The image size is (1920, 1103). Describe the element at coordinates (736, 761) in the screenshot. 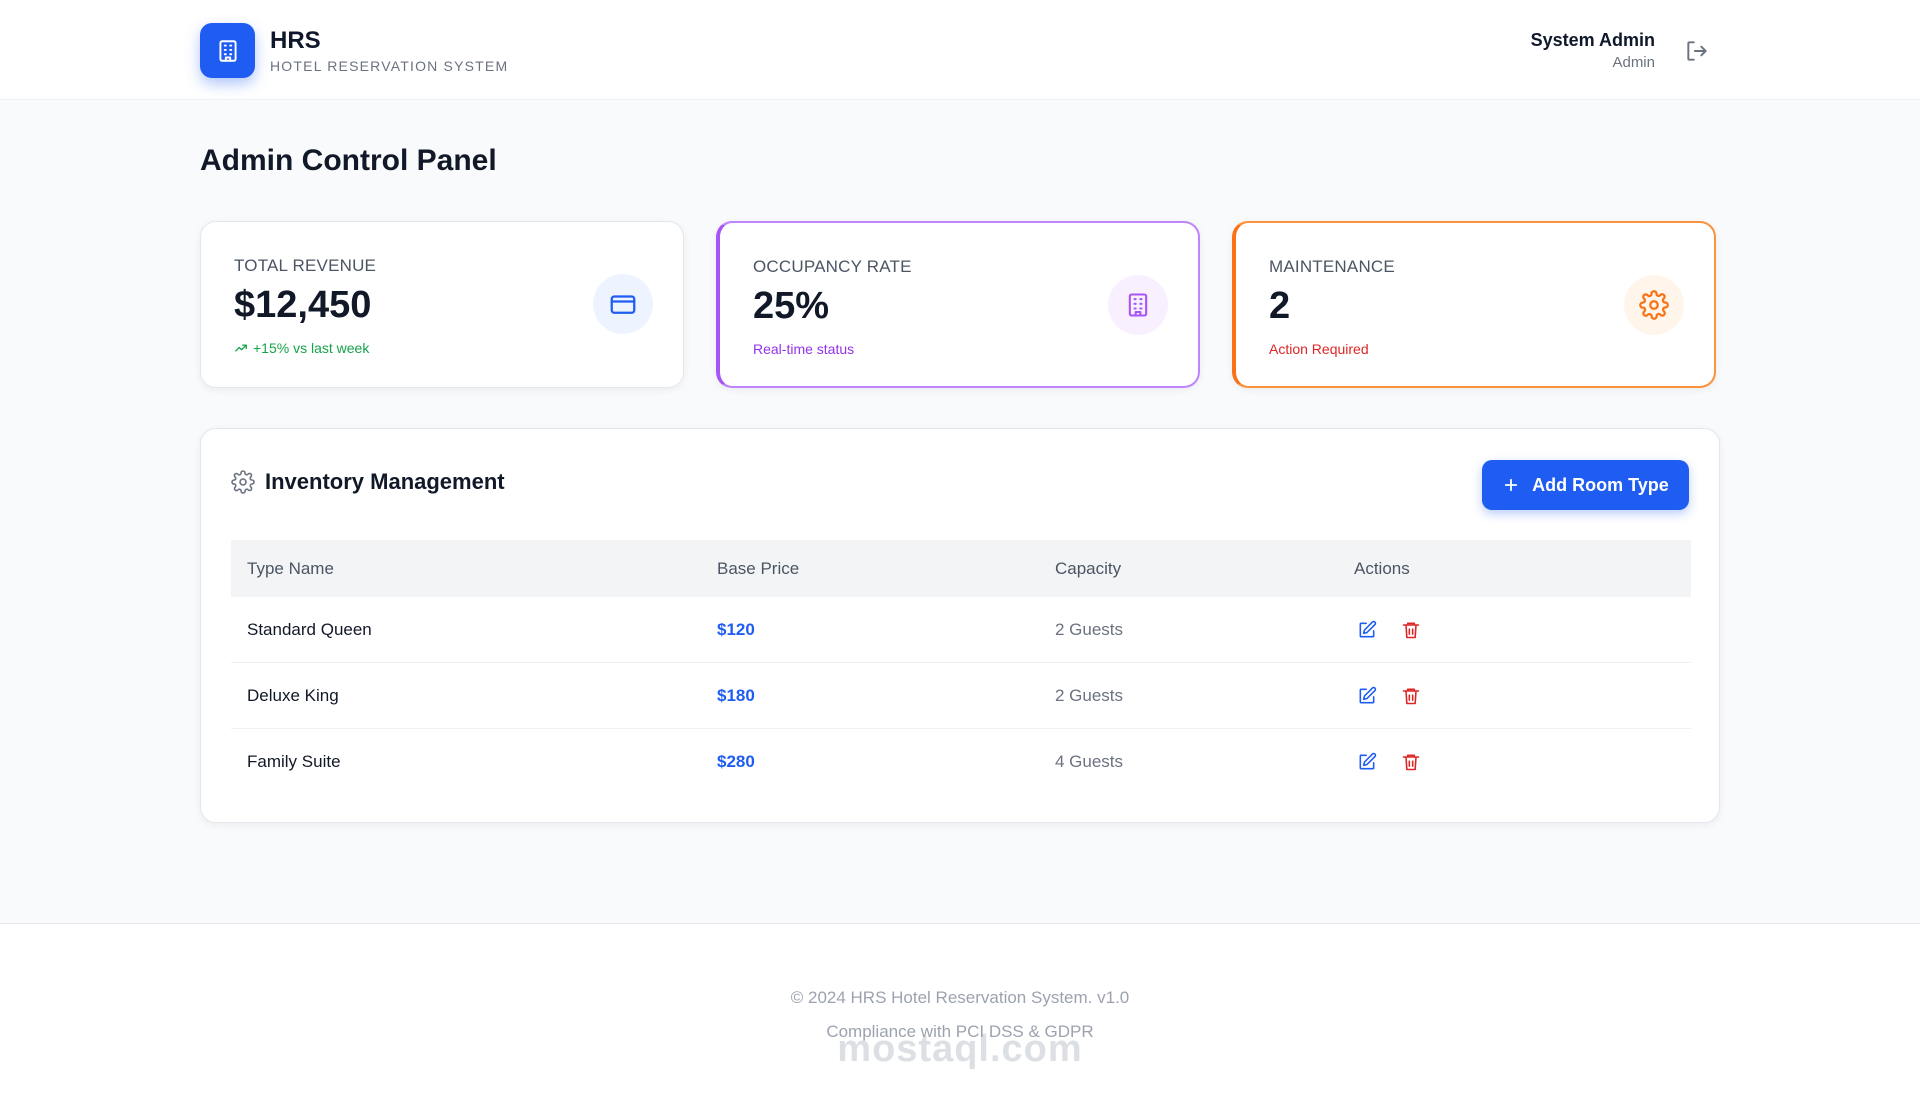

I see `room-type-price: $280` at that location.